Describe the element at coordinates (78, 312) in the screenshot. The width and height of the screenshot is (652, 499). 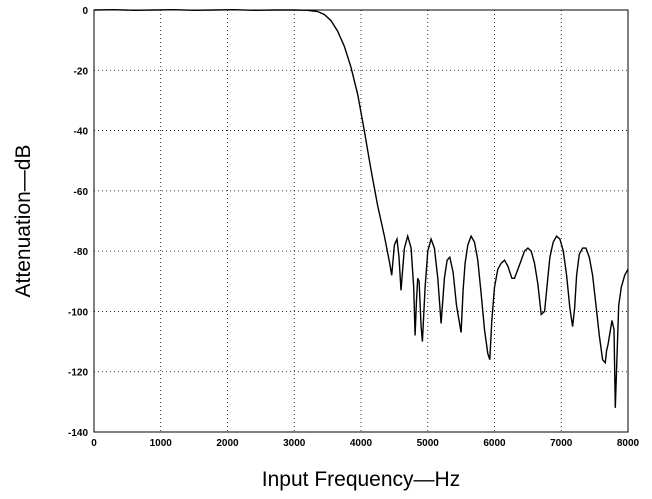
I see `y-tick-label: -100` at that location.